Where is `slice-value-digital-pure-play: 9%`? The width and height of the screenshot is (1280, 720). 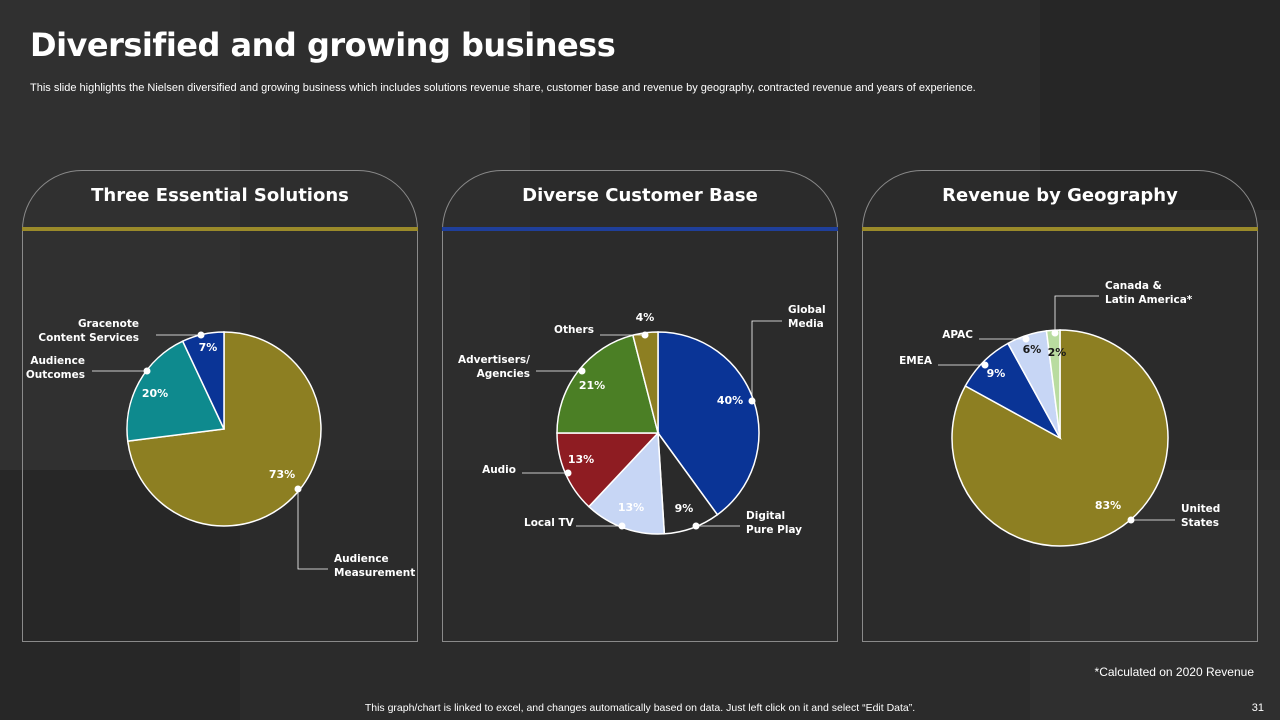
slice-value-digital-pure-play: 9% is located at coordinates (684, 508).